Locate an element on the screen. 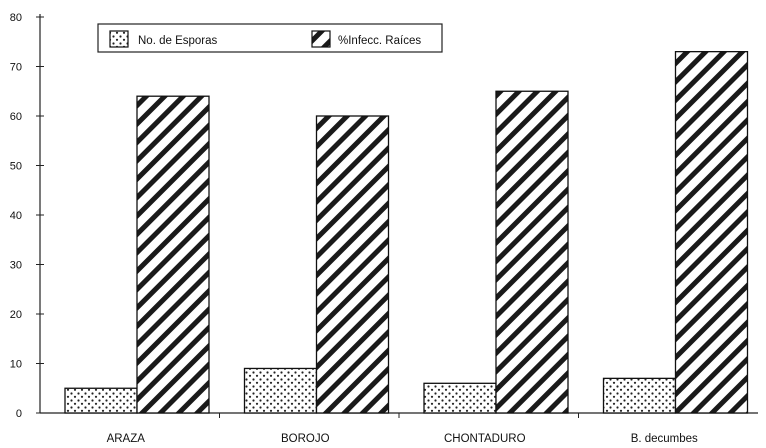 The image size is (766, 448). y-tick-label-30: 30 is located at coordinates (16, 266).